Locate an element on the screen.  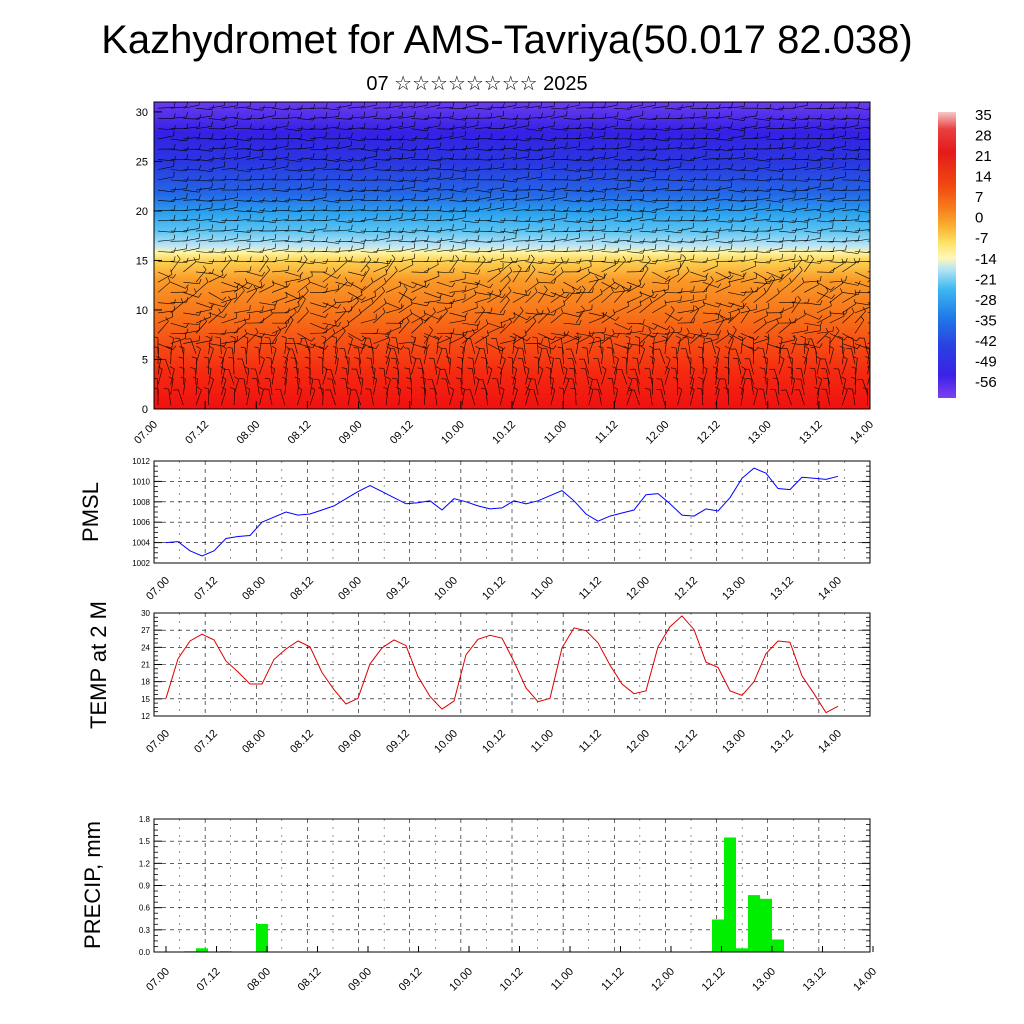
pmsl-y-tick-label: 1008 is located at coordinates (141, 502).